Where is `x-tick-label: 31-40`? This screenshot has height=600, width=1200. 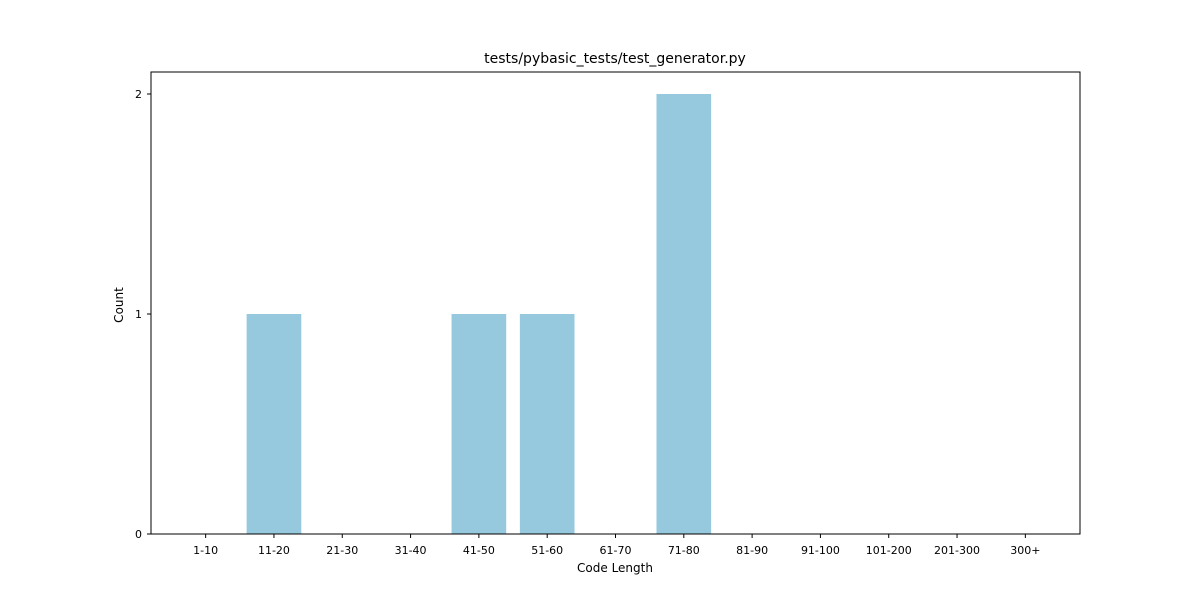
x-tick-label: 31-40 is located at coordinates (411, 550).